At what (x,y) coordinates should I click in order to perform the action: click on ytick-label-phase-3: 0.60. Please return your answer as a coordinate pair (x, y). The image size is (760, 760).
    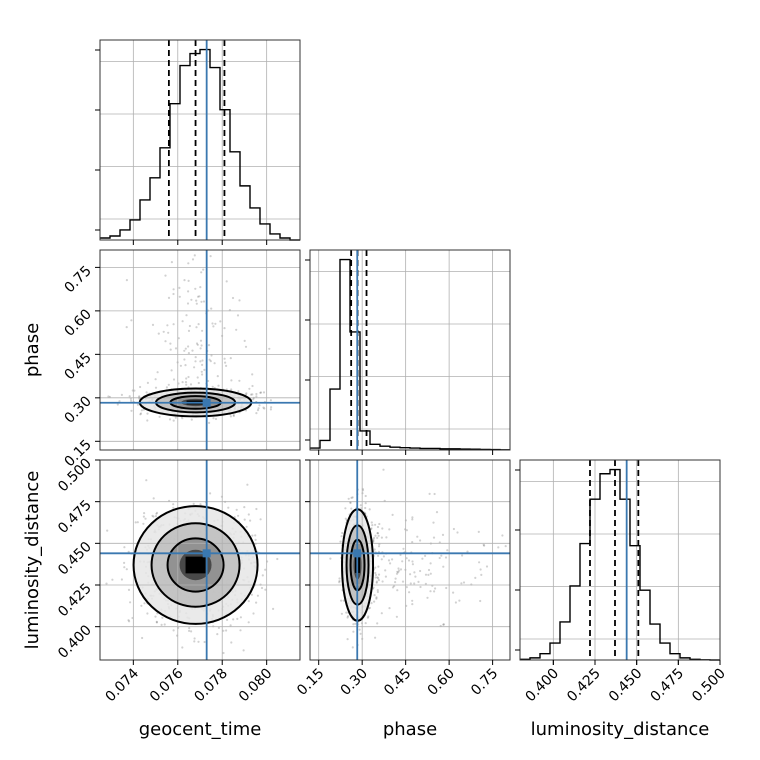
    Looking at the image, I should click on (77, 322).